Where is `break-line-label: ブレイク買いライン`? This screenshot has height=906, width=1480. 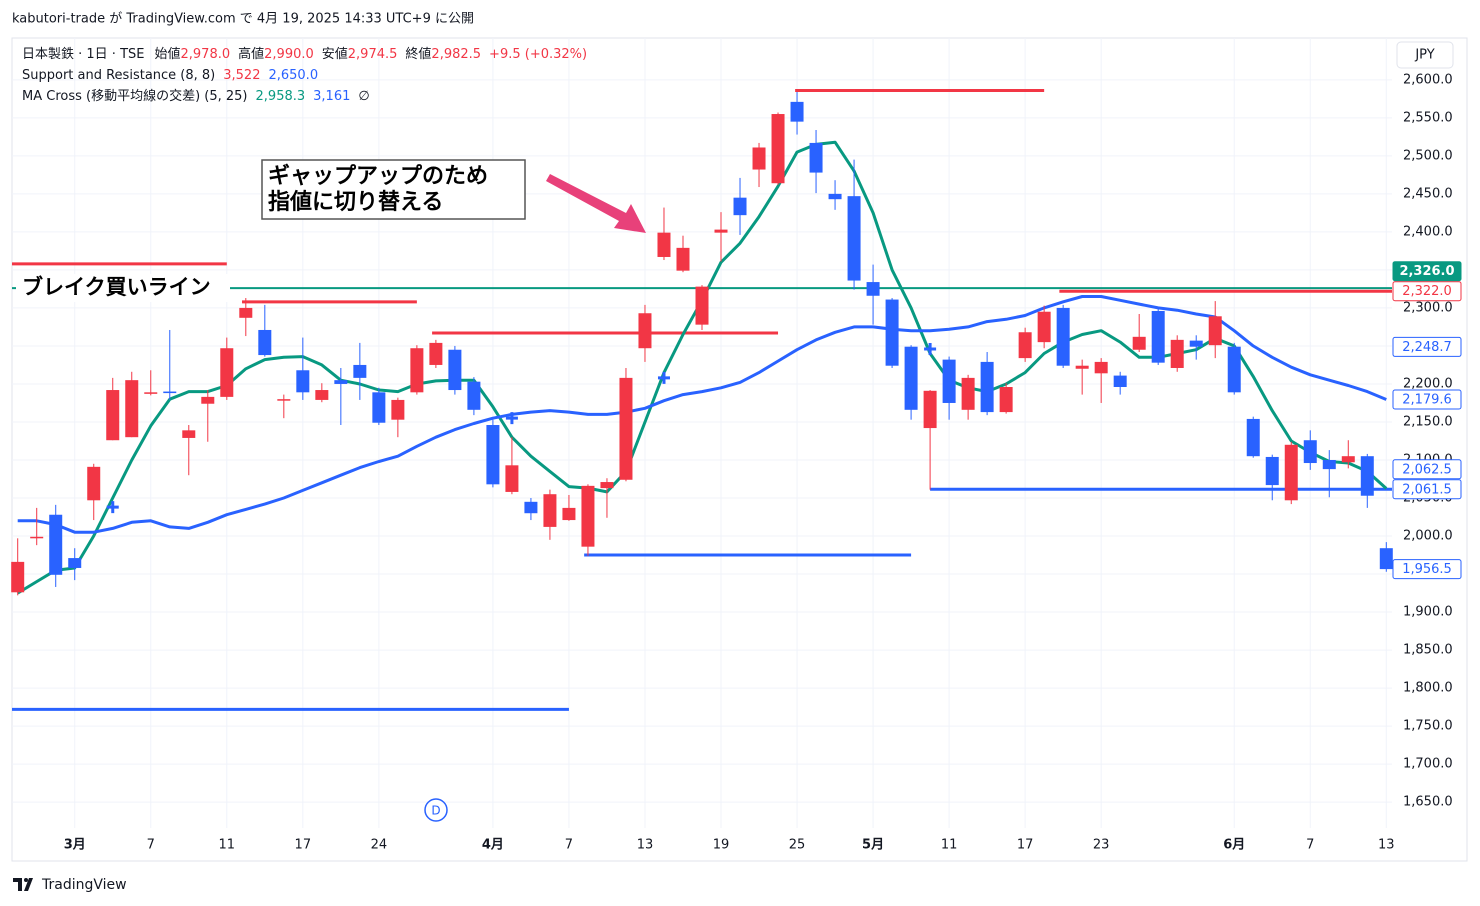
break-line-label: ブレイク買いライン is located at coordinates (116, 287).